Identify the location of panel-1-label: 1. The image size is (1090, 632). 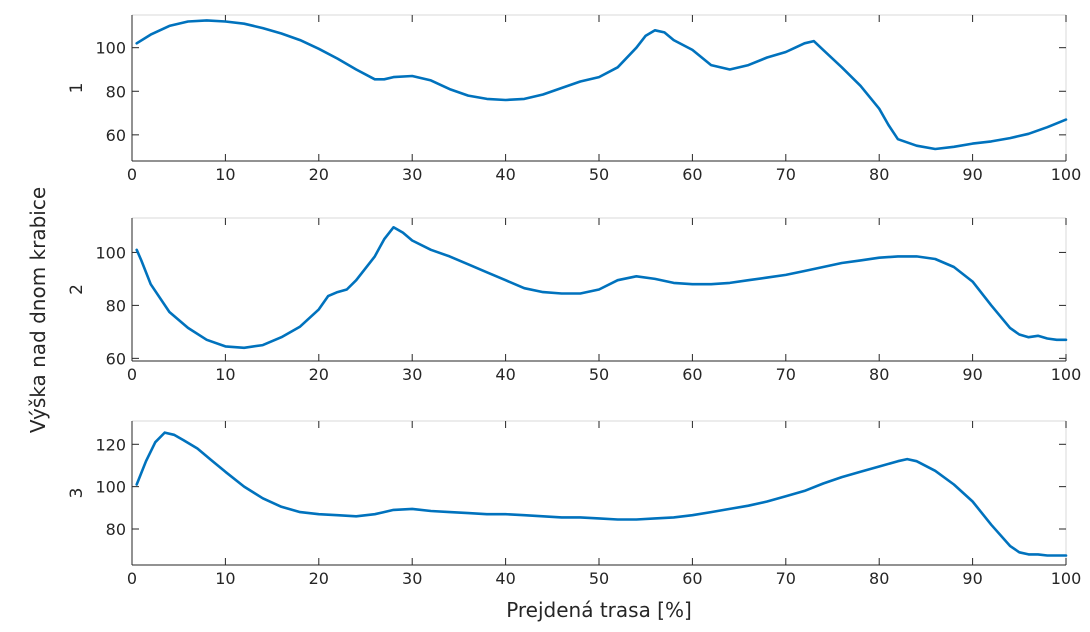
(77, 88).